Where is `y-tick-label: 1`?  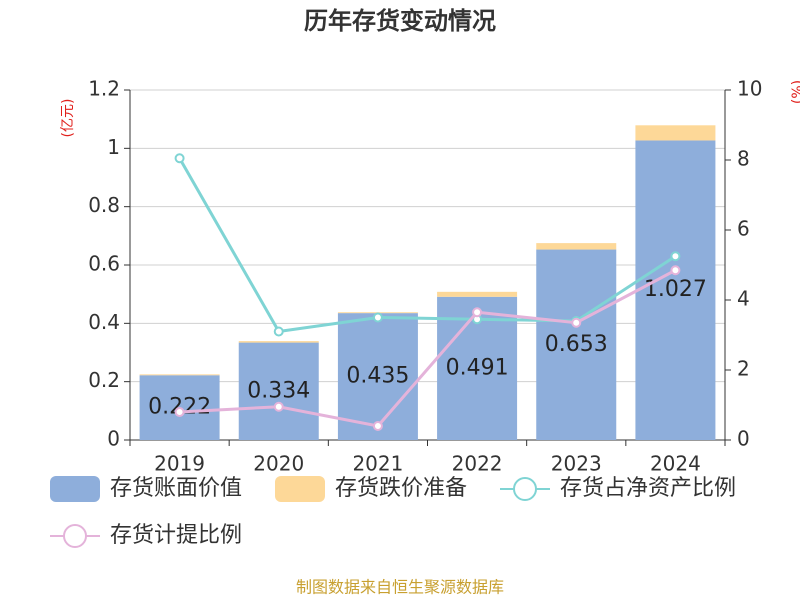
y-tick-label: 1 is located at coordinates (113, 147).